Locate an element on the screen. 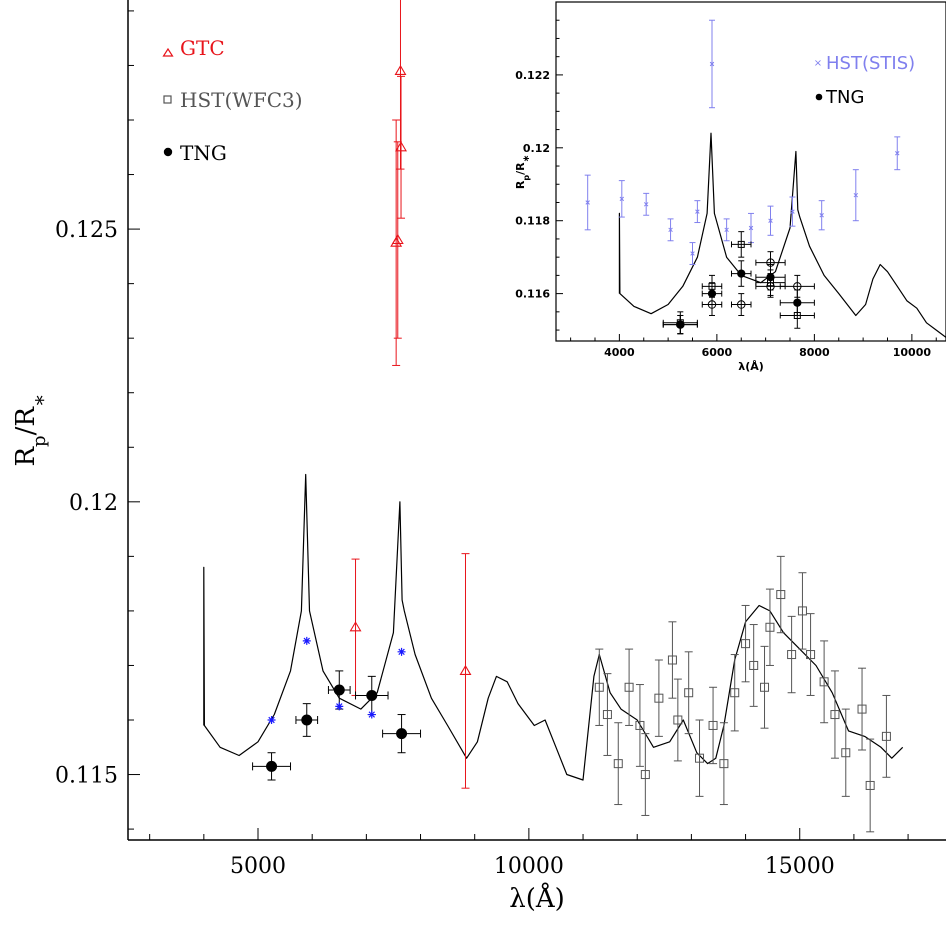  inset-x-tick-label: 6000 is located at coordinates (717, 352).